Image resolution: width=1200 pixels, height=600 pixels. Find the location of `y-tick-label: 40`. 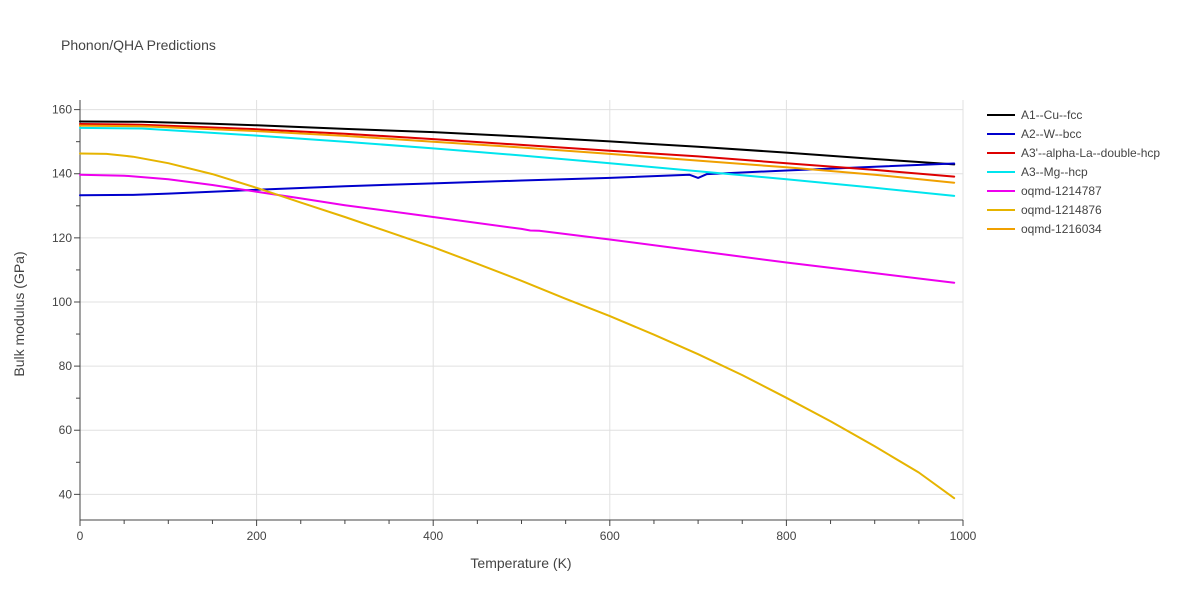

y-tick-label: 40 is located at coordinates (66, 494).